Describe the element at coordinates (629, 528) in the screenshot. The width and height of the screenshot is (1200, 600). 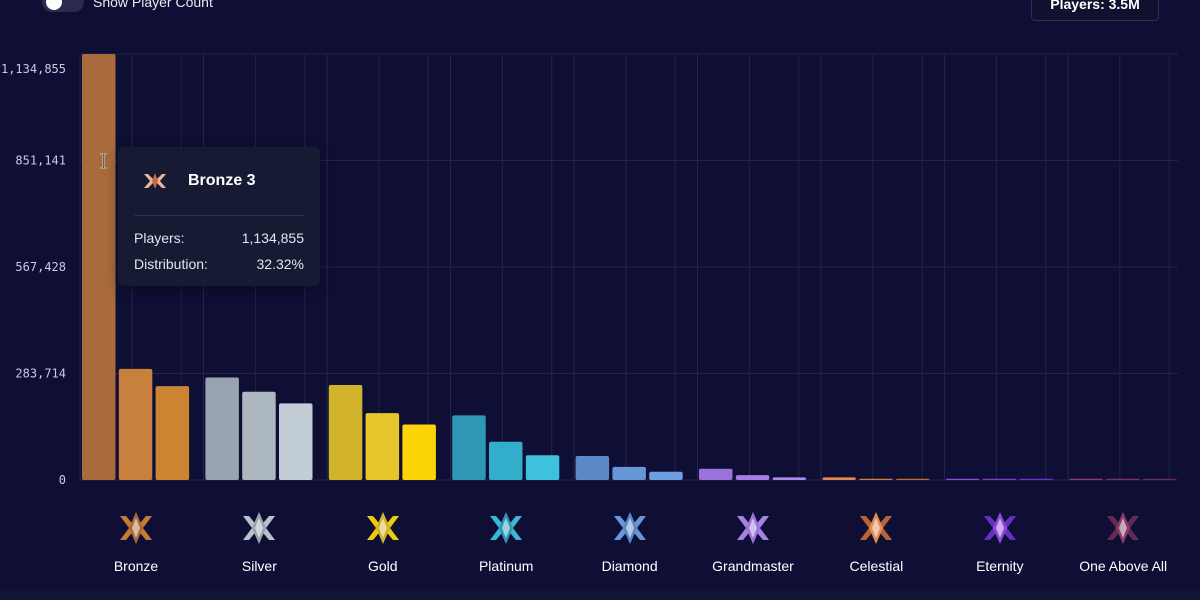
I see `diamond-rank-icon` at that location.